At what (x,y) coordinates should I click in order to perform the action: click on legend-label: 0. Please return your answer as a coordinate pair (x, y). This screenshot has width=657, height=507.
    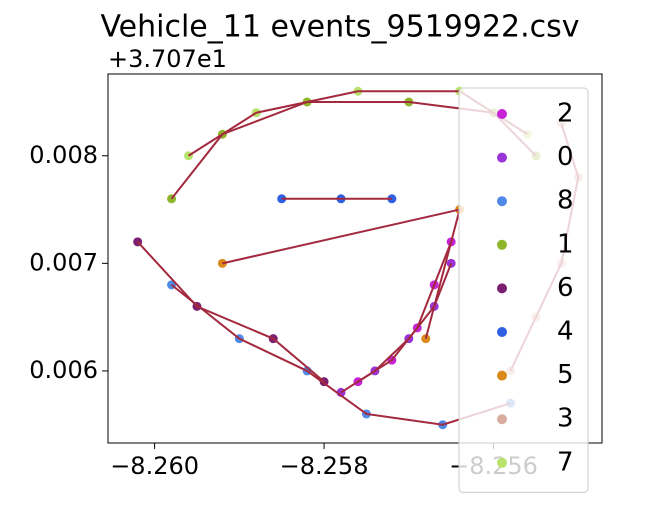
    Looking at the image, I should click on (565, 157).